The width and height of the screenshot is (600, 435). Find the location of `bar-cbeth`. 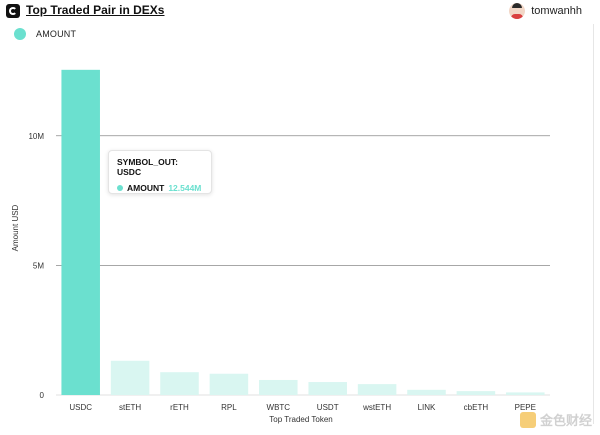

bar-cbeth is located at coordinates (476, 393).